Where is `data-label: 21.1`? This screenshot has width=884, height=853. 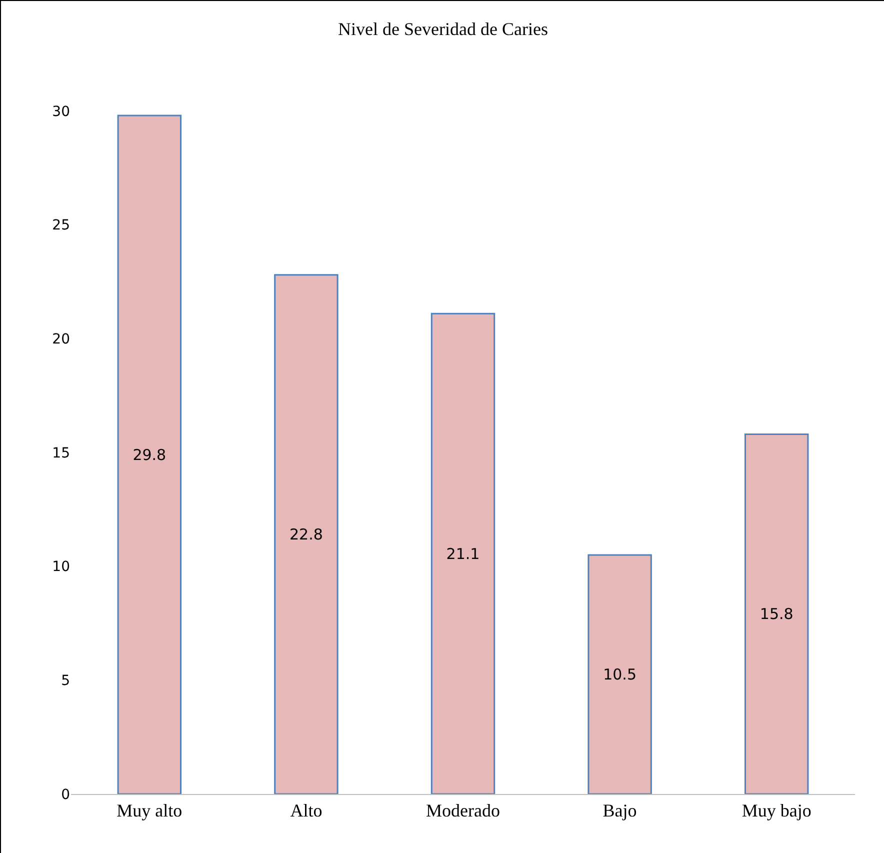
data-label: 21.1 is located at coordinates (463, 553).